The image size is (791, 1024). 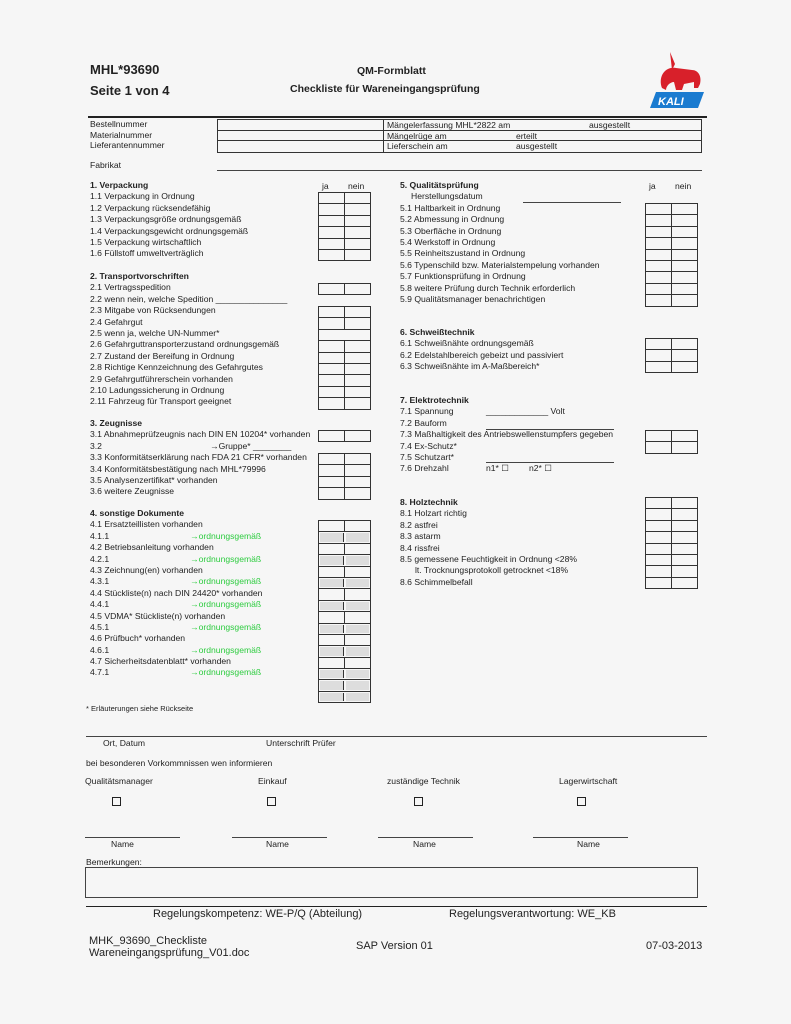 What do you see at coordinates (301, 125) in the screenshot?
I see `bestellnummer-field` at bounding box center [301, 125].